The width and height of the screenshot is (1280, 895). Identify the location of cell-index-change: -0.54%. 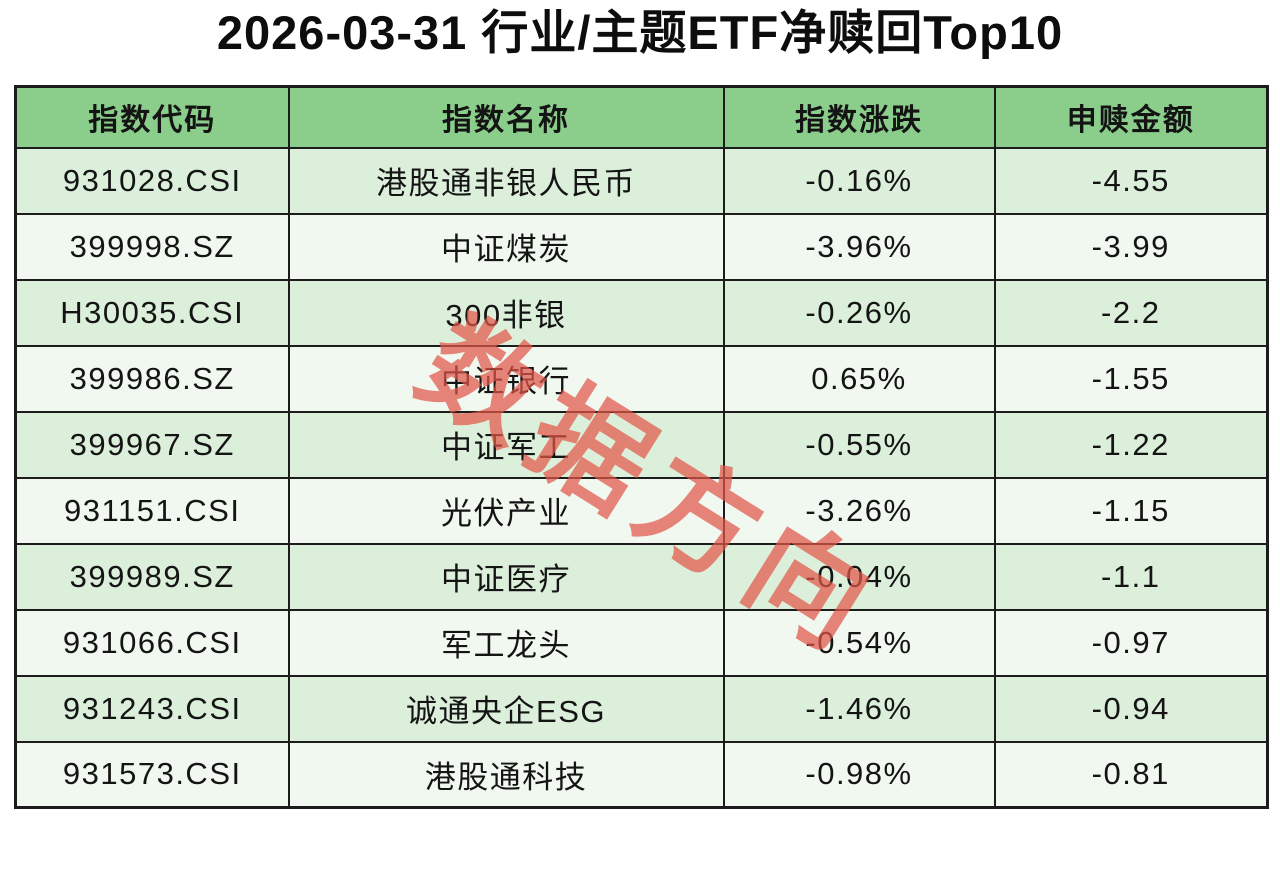
(859, 642).